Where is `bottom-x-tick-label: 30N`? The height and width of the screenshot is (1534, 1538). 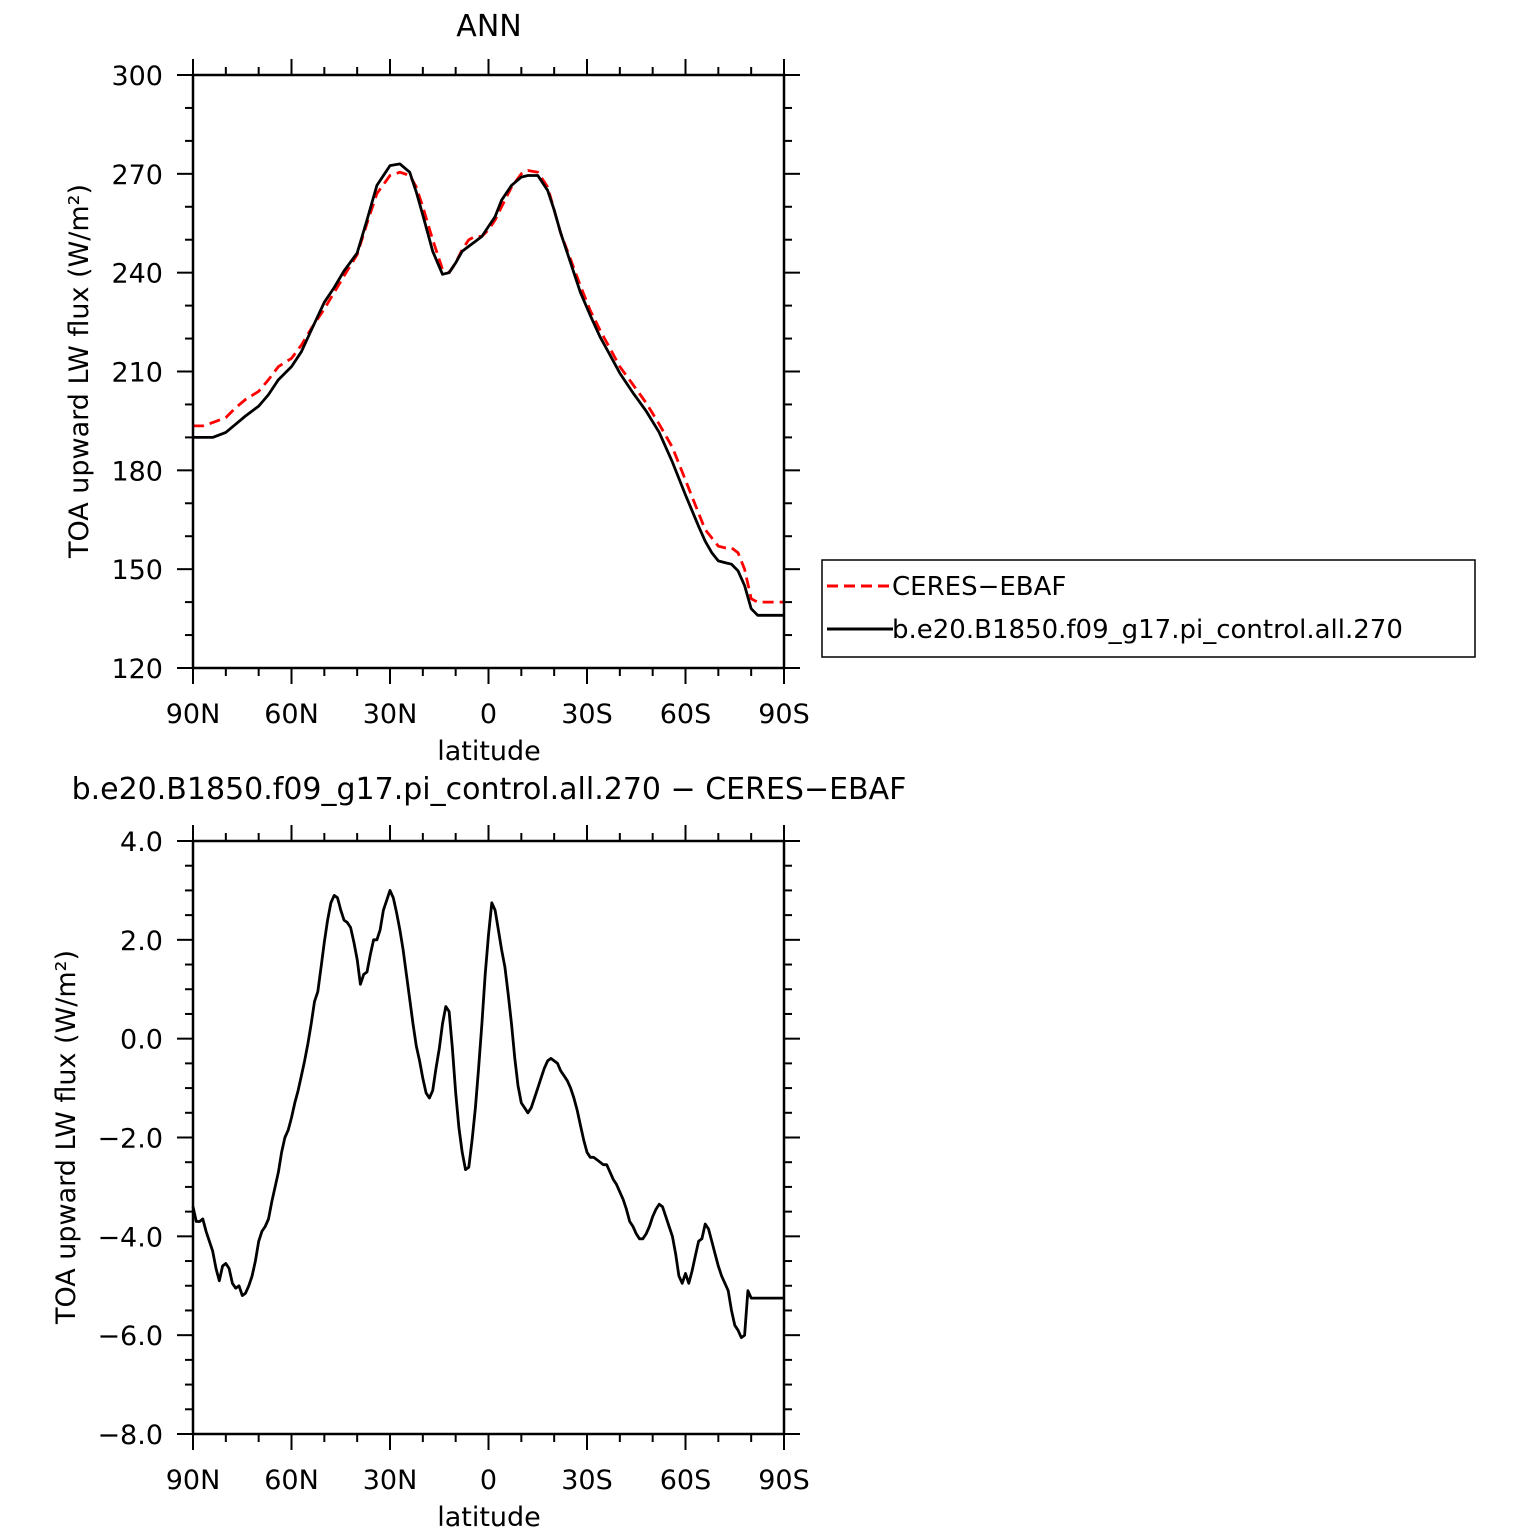 bottom-x-tick-label: 30N is located at coordinates (390, 1480).